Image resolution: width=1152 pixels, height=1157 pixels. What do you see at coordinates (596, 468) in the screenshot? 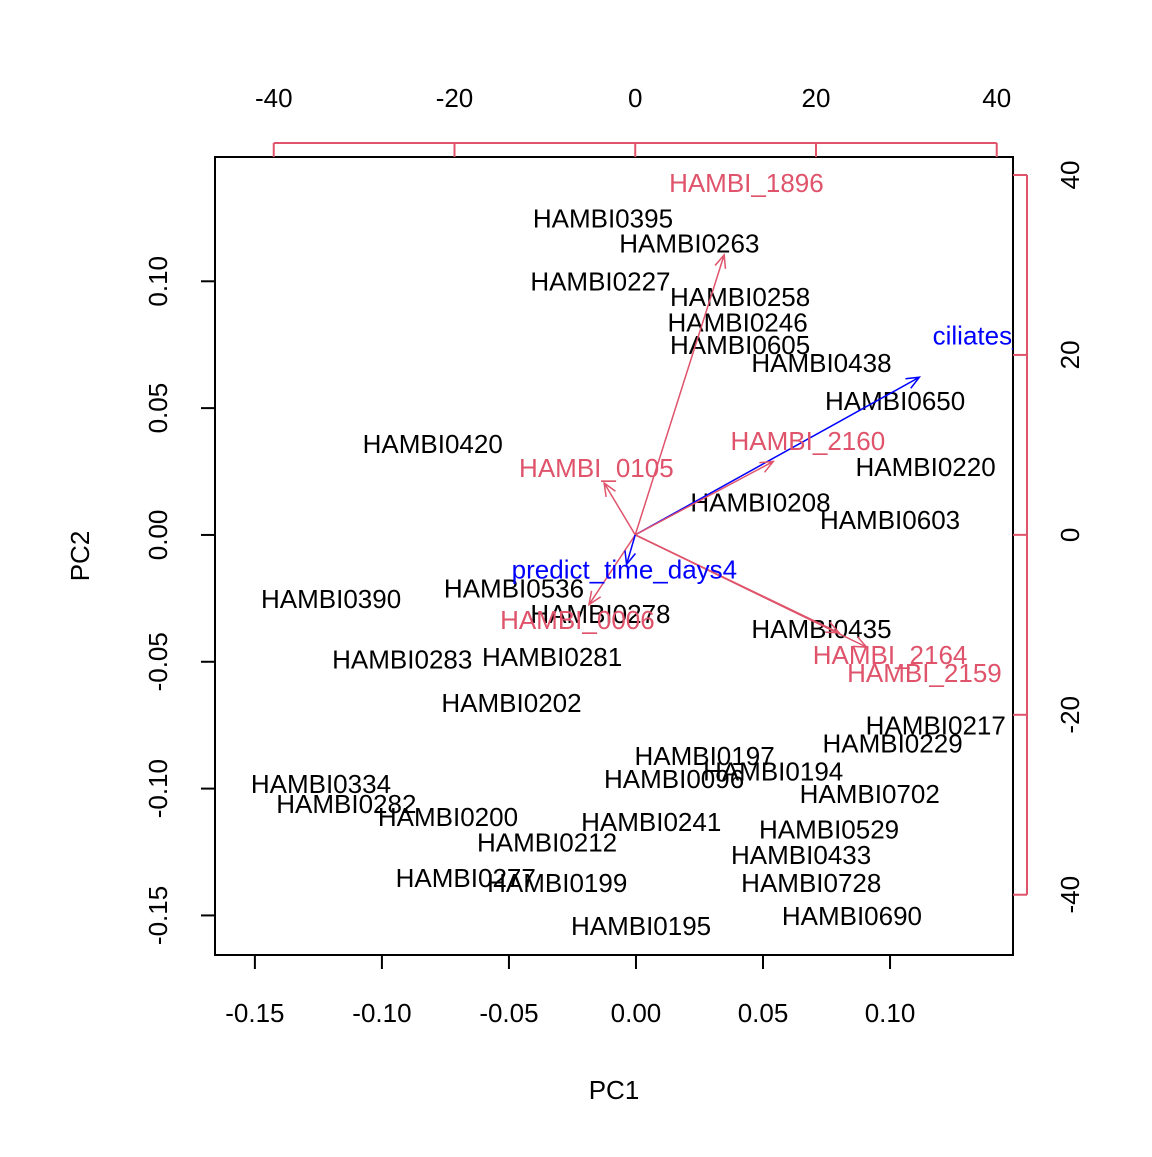
I see `loading-label: HAMBI_0105` at bounding box center [596, 468].